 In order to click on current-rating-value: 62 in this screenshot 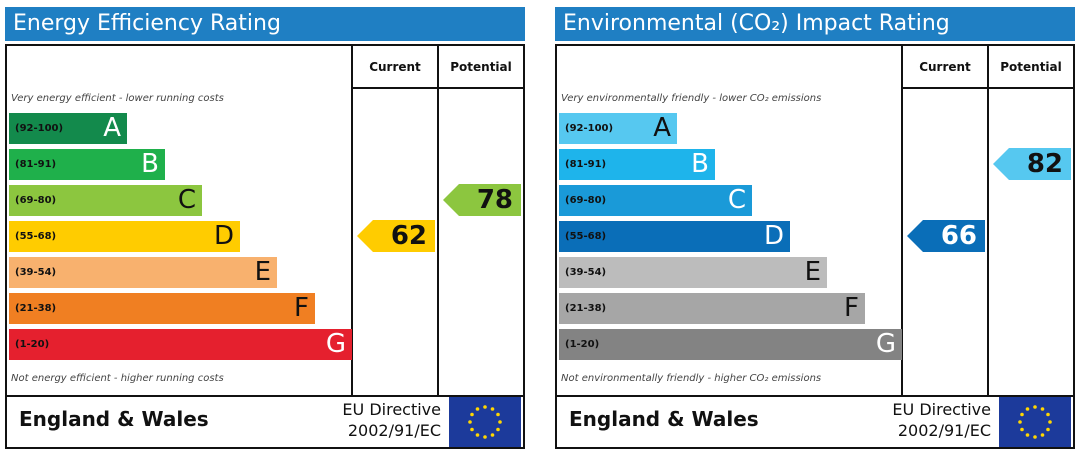, I will do `click(408, 236)`.